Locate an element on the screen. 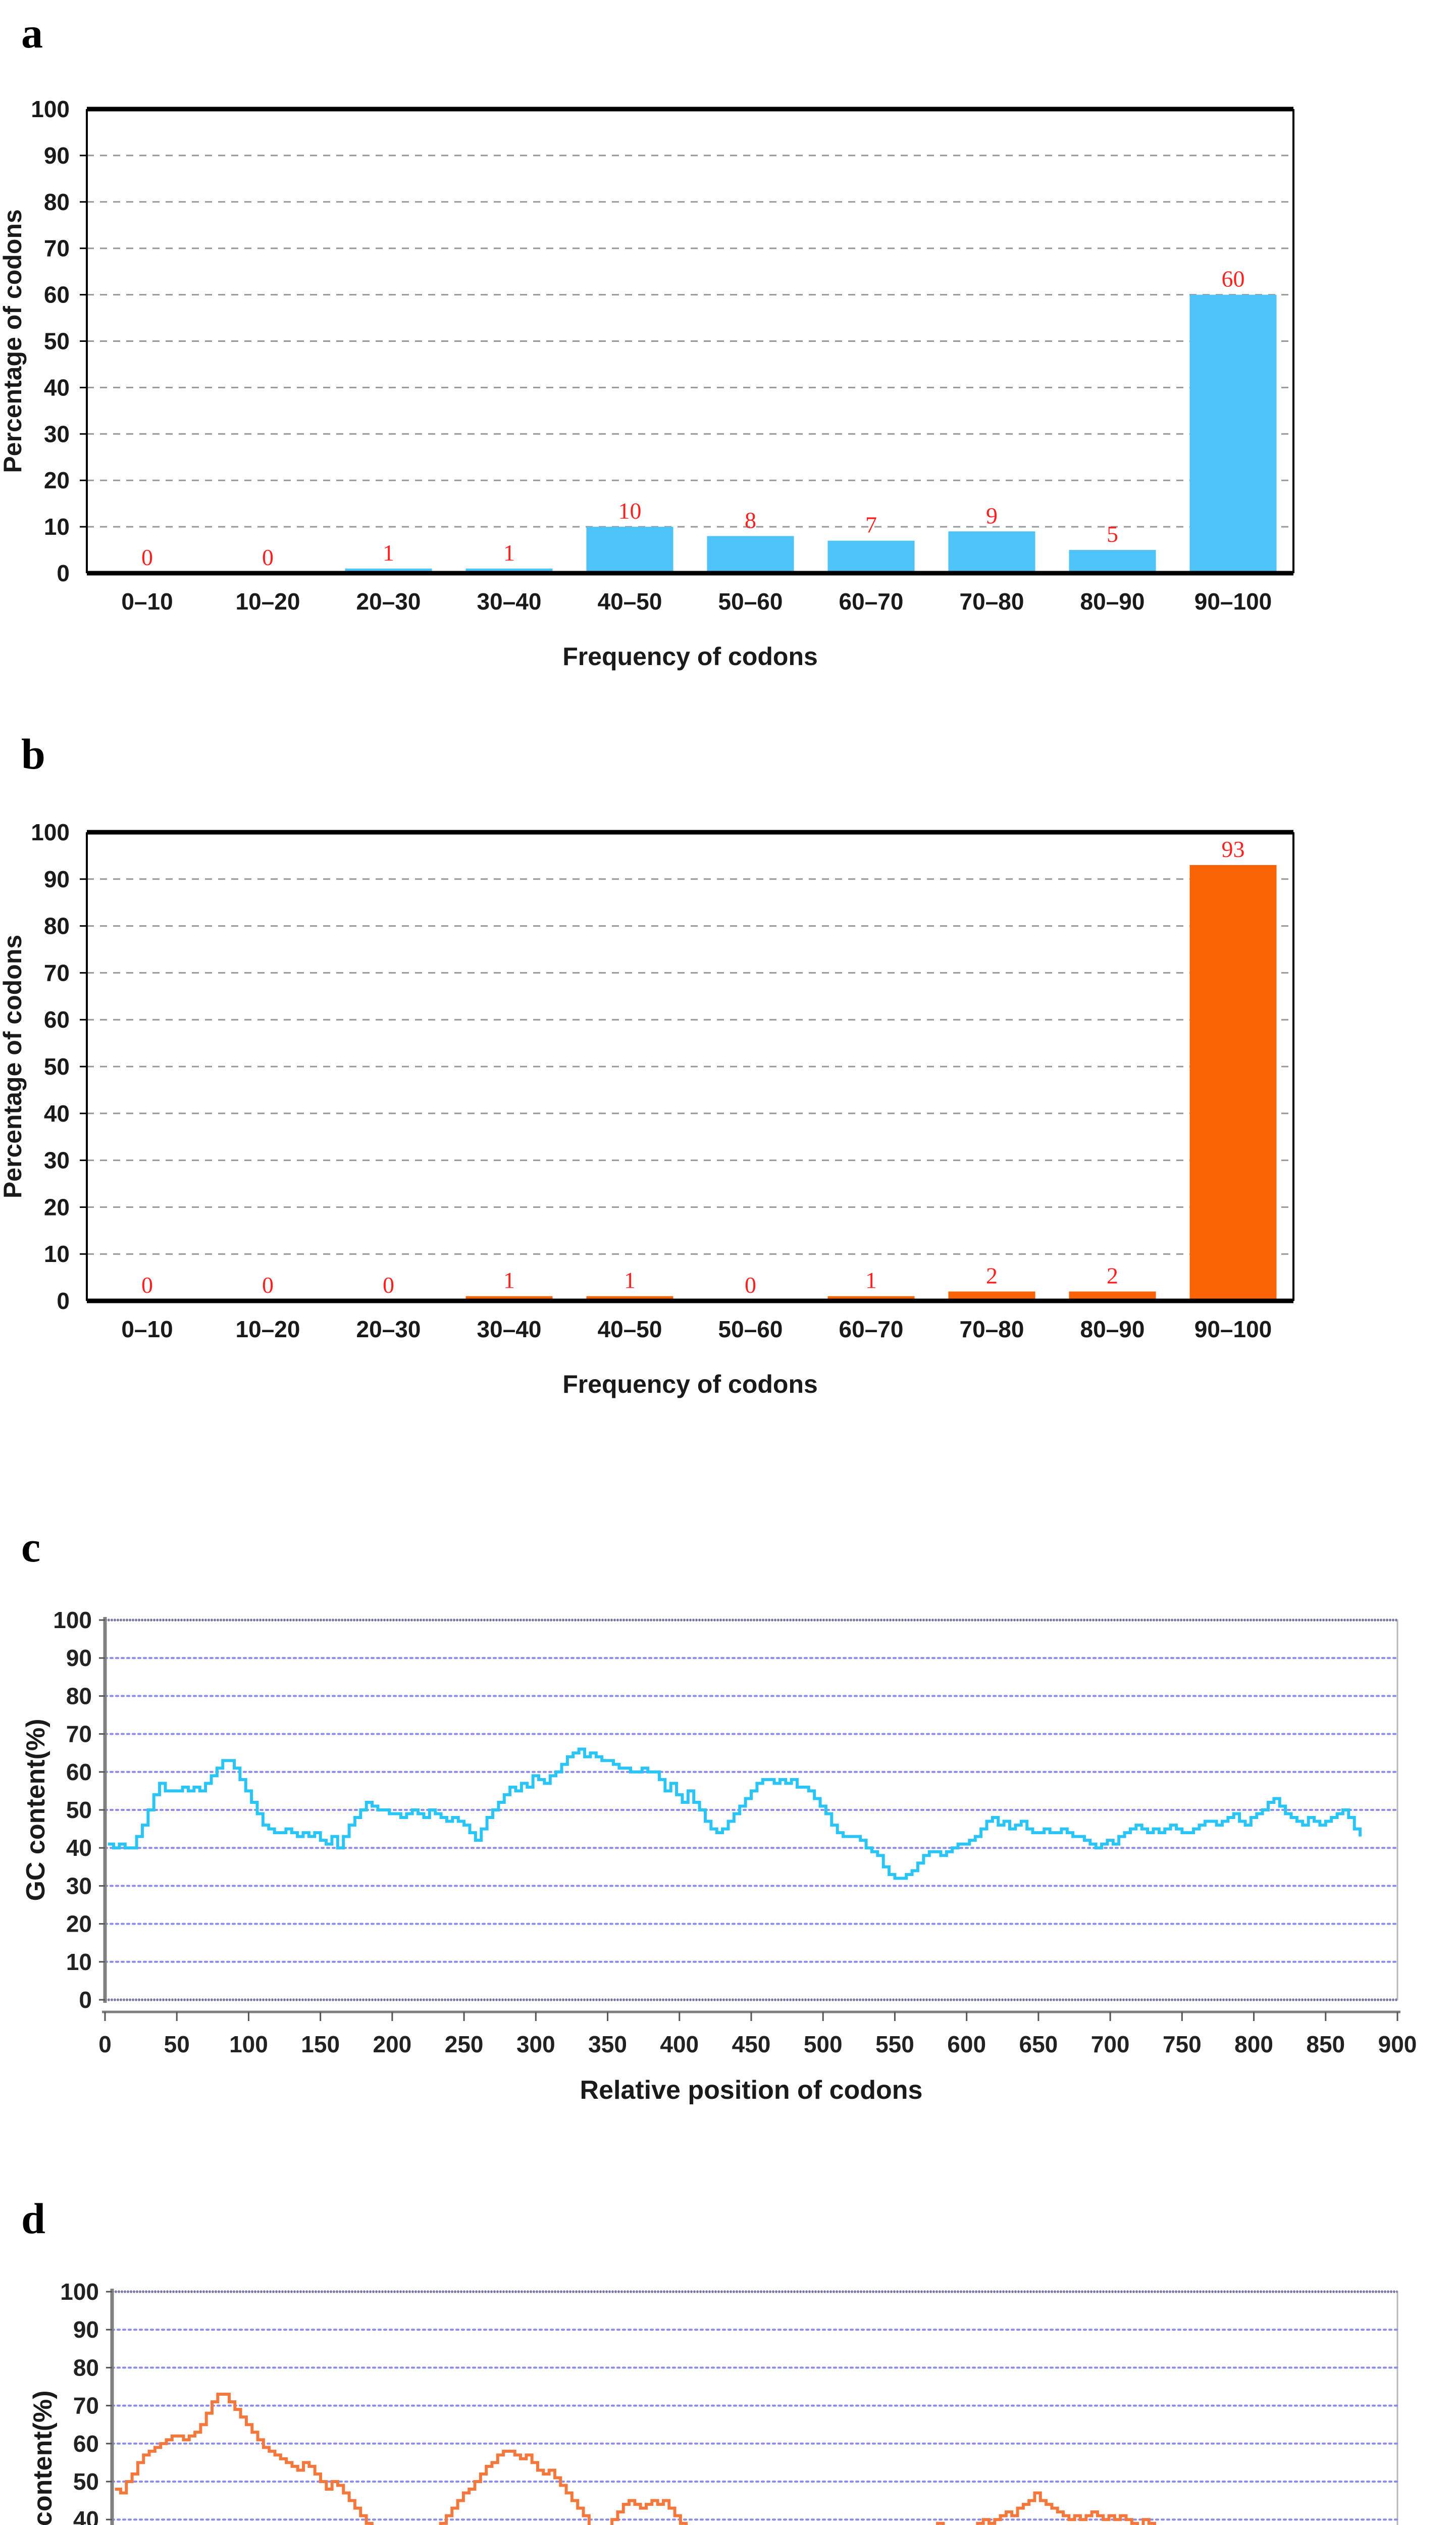 The height and width of the screenshot is (2525, 1456). x-tick-label: 550 is located at coordinates (894, 2044).